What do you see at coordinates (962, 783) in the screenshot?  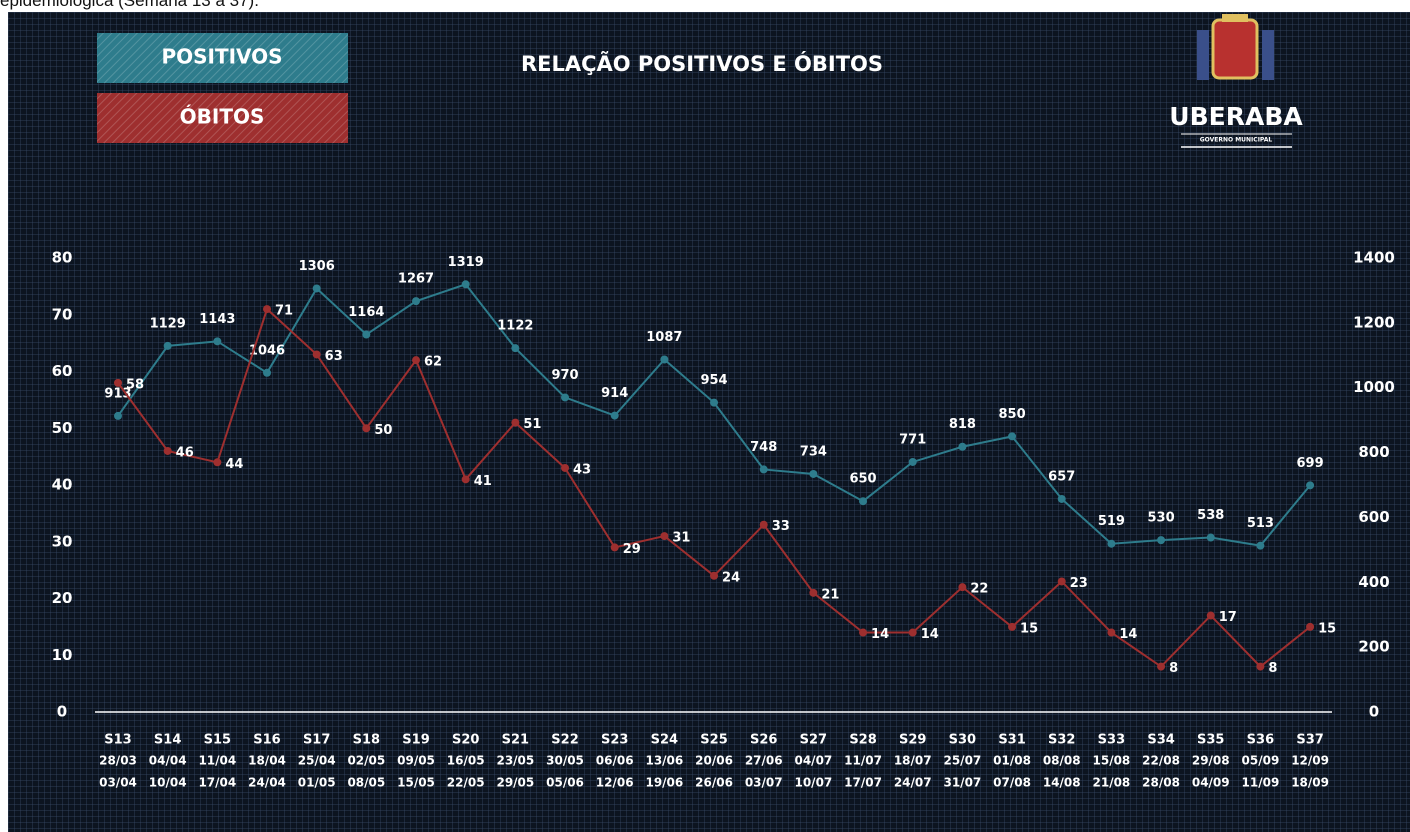 I see `x-period-end: 31/07` at bounding box center [962, 783].